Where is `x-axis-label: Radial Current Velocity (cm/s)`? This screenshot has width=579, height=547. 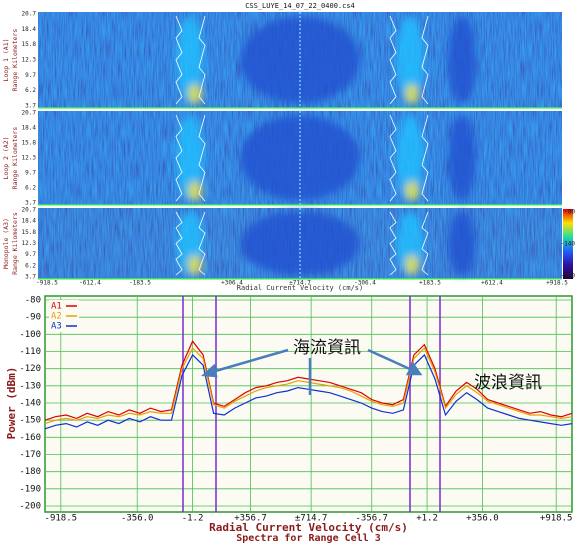 x-axis-label: Radial Current Velocity (cm/s) is located at coordinates (308, 527).